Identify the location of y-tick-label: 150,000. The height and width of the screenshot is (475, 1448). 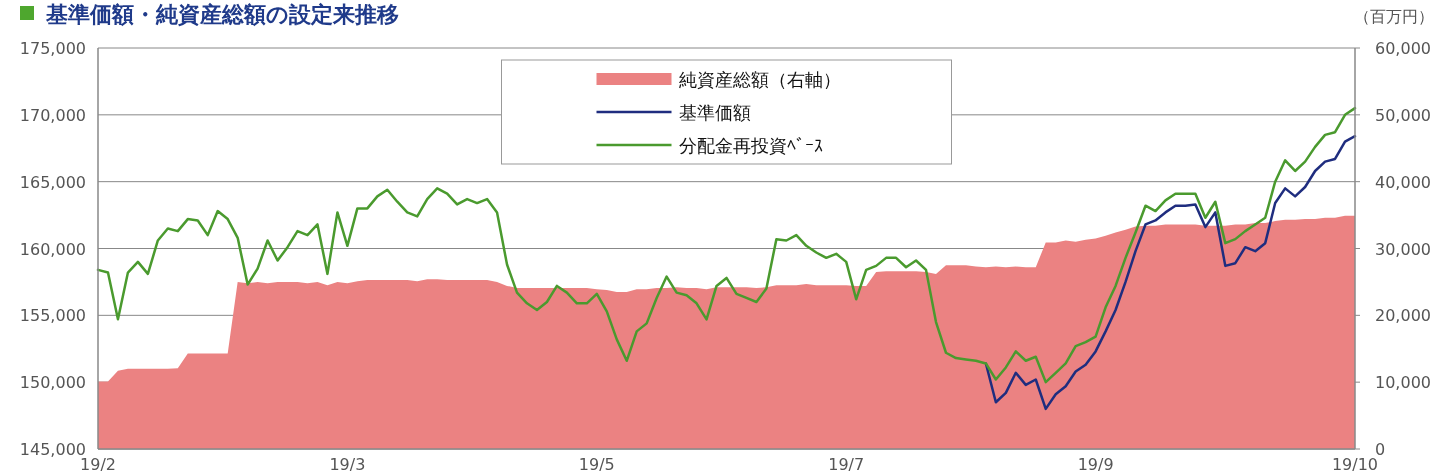
(52, 383).